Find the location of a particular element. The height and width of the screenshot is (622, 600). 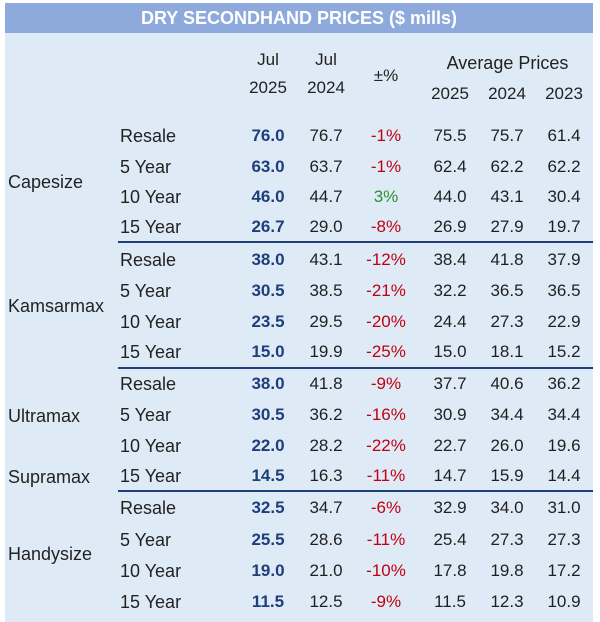

cell-jul-2025: 26.7 is located at coordinates (268, 226).